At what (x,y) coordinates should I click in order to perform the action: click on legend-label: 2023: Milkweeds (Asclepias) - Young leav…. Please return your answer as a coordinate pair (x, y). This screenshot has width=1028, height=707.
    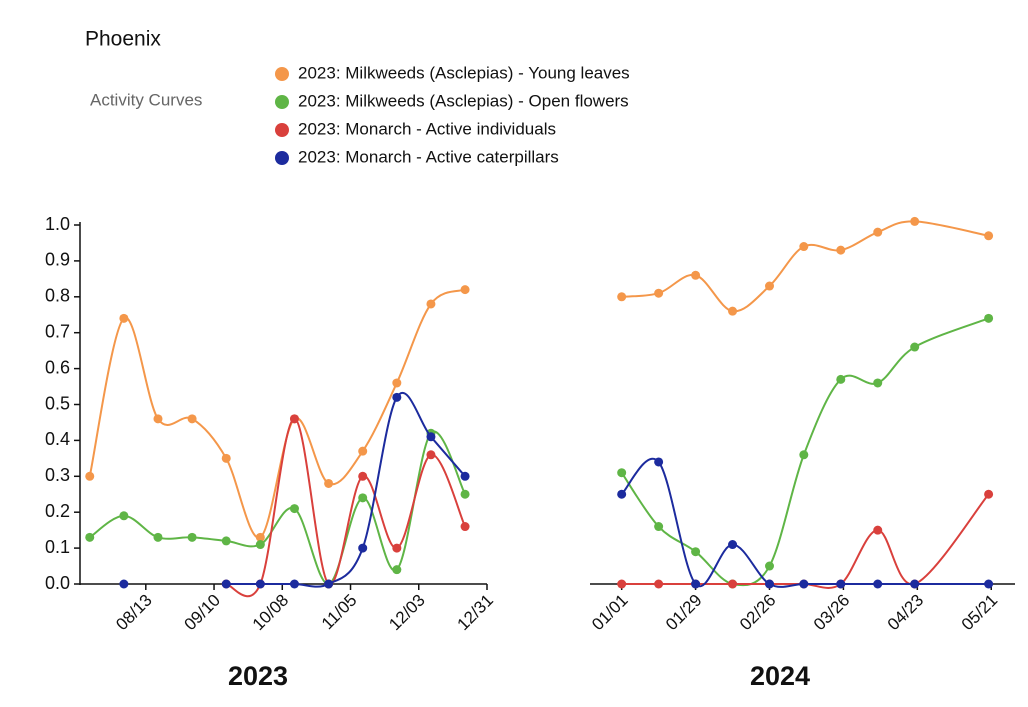
    Looking at the image, I should click on (464, 72).